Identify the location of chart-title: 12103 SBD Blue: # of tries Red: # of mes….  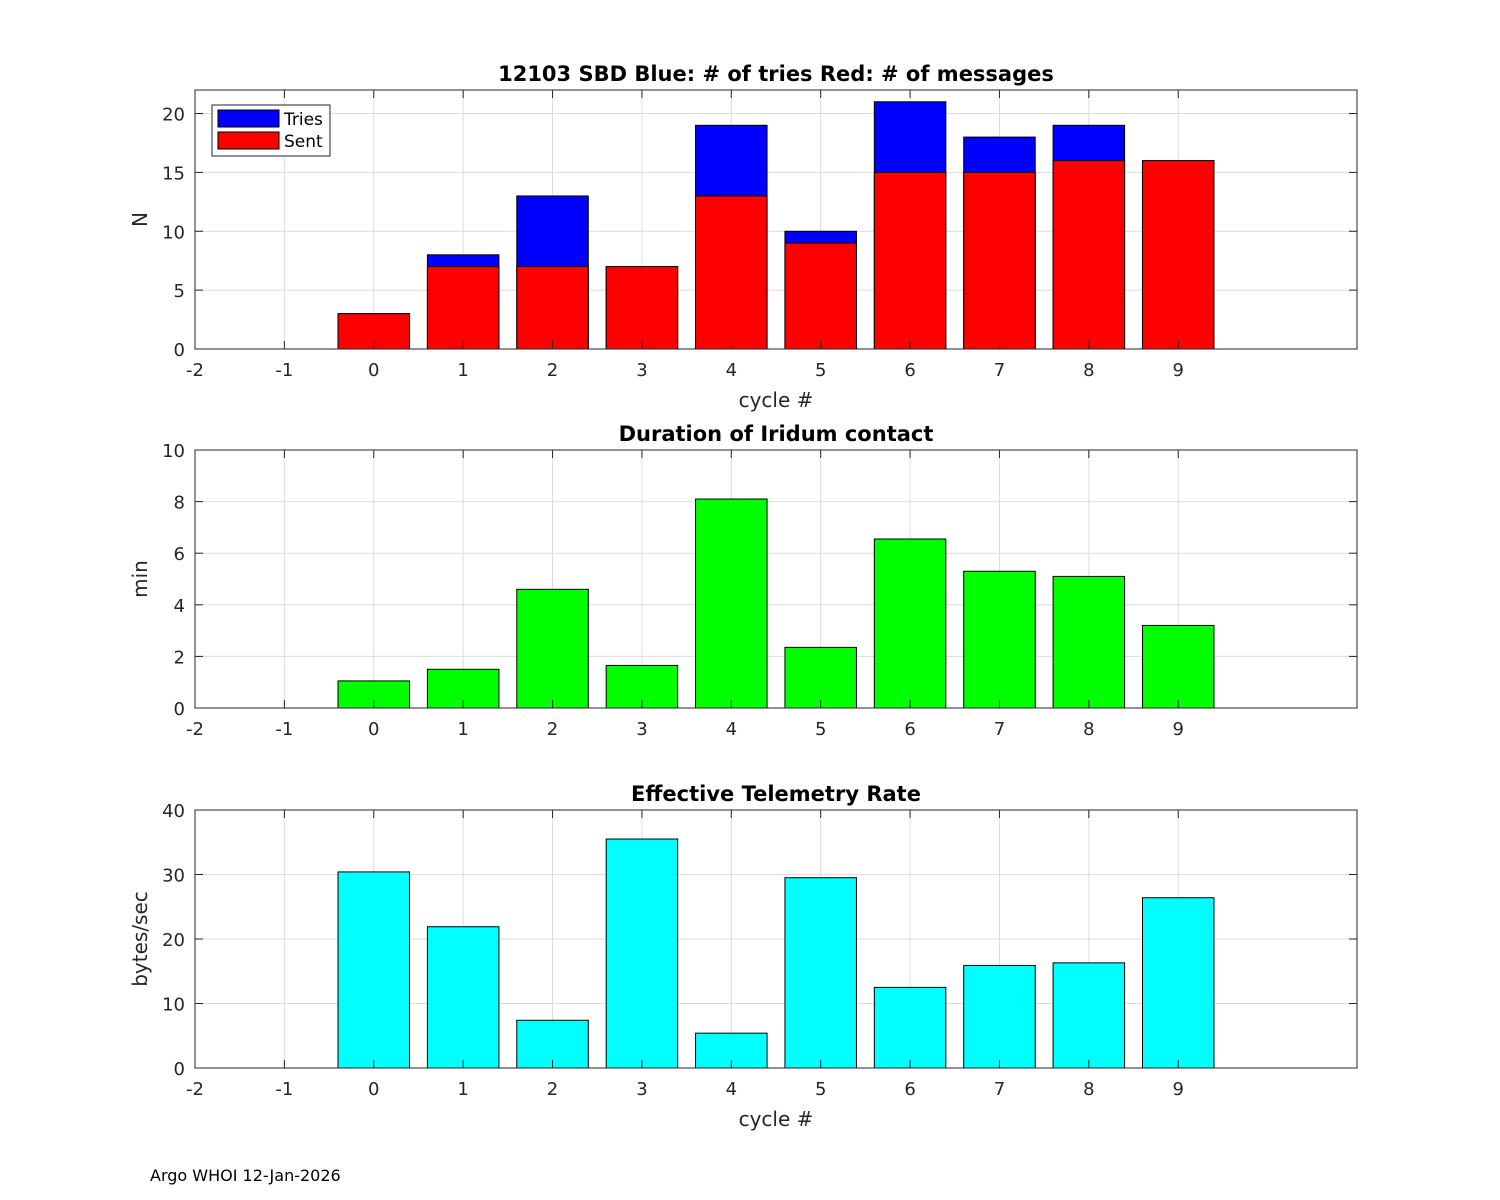
(776, 74).